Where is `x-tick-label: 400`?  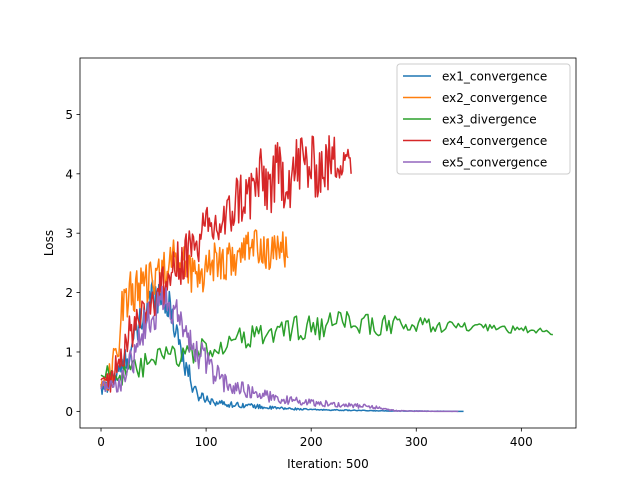 x-tick-label: 400 is located at coordinates (521, 442).